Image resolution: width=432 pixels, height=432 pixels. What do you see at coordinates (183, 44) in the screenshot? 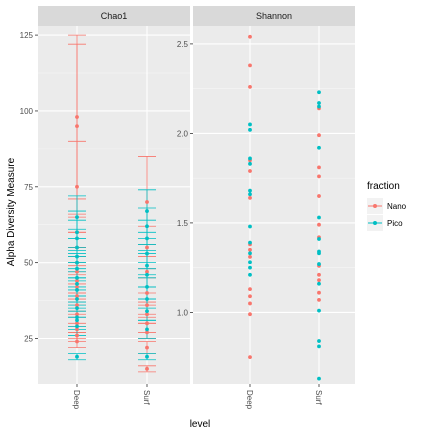
I see `y-tick-label: 2.5` at bounding box center [183, 44].